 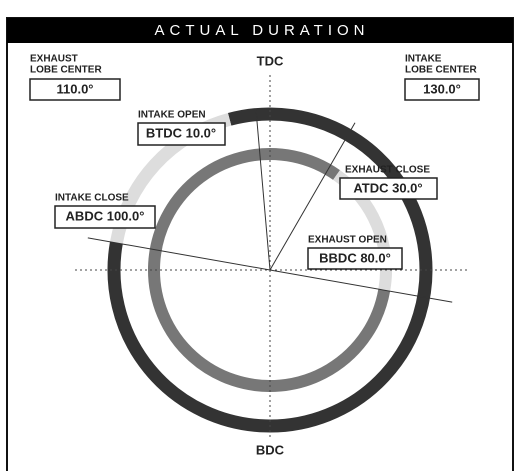 I want to click on intake-close: INTAKE CLOSE ABDC 100.0°, so click(x=105, y=211).